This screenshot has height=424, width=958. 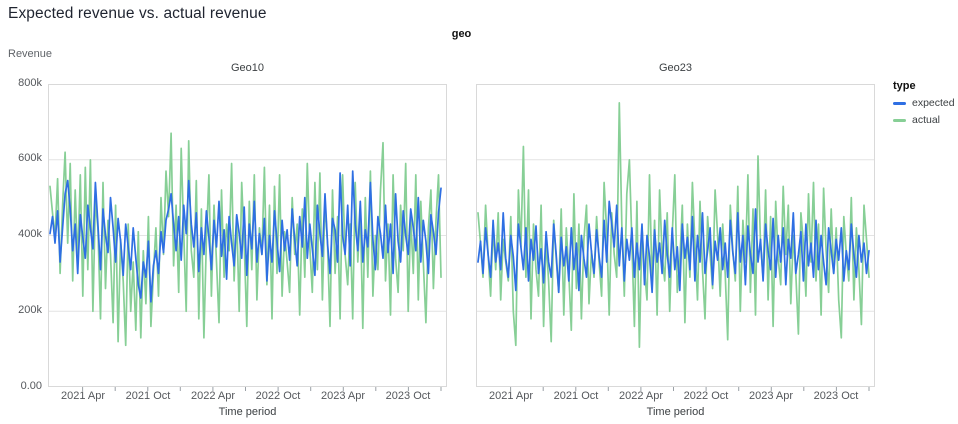 I want to click on facet-title: Geo10, so click(x=247, y=68).